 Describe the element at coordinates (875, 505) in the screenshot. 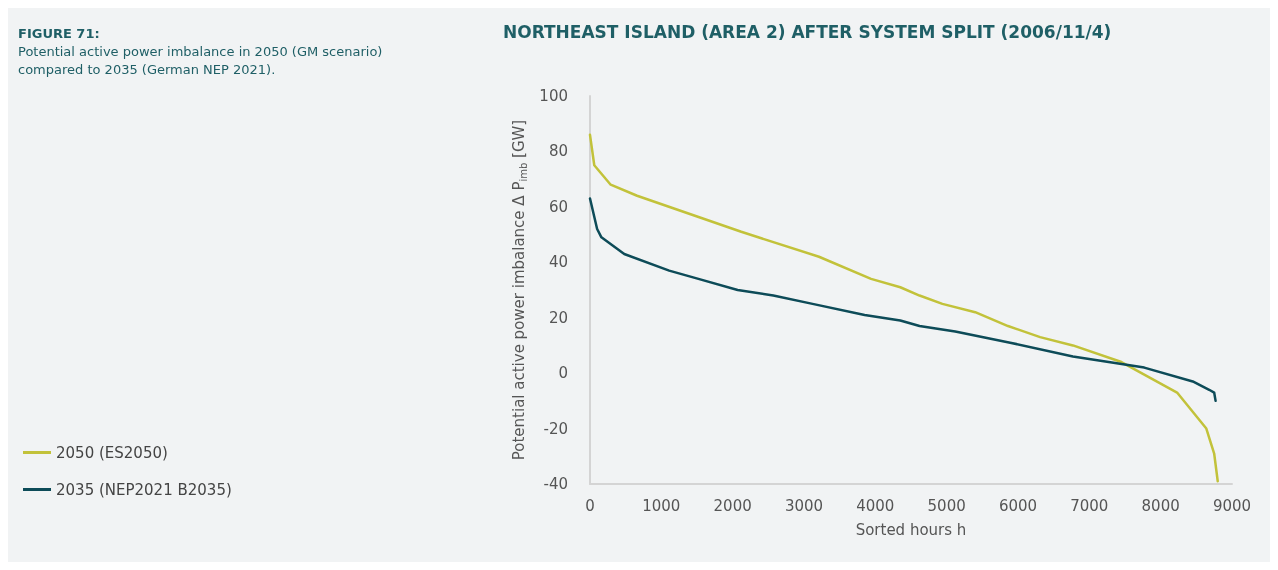

I see `x-tick-label: 4000` at that location.